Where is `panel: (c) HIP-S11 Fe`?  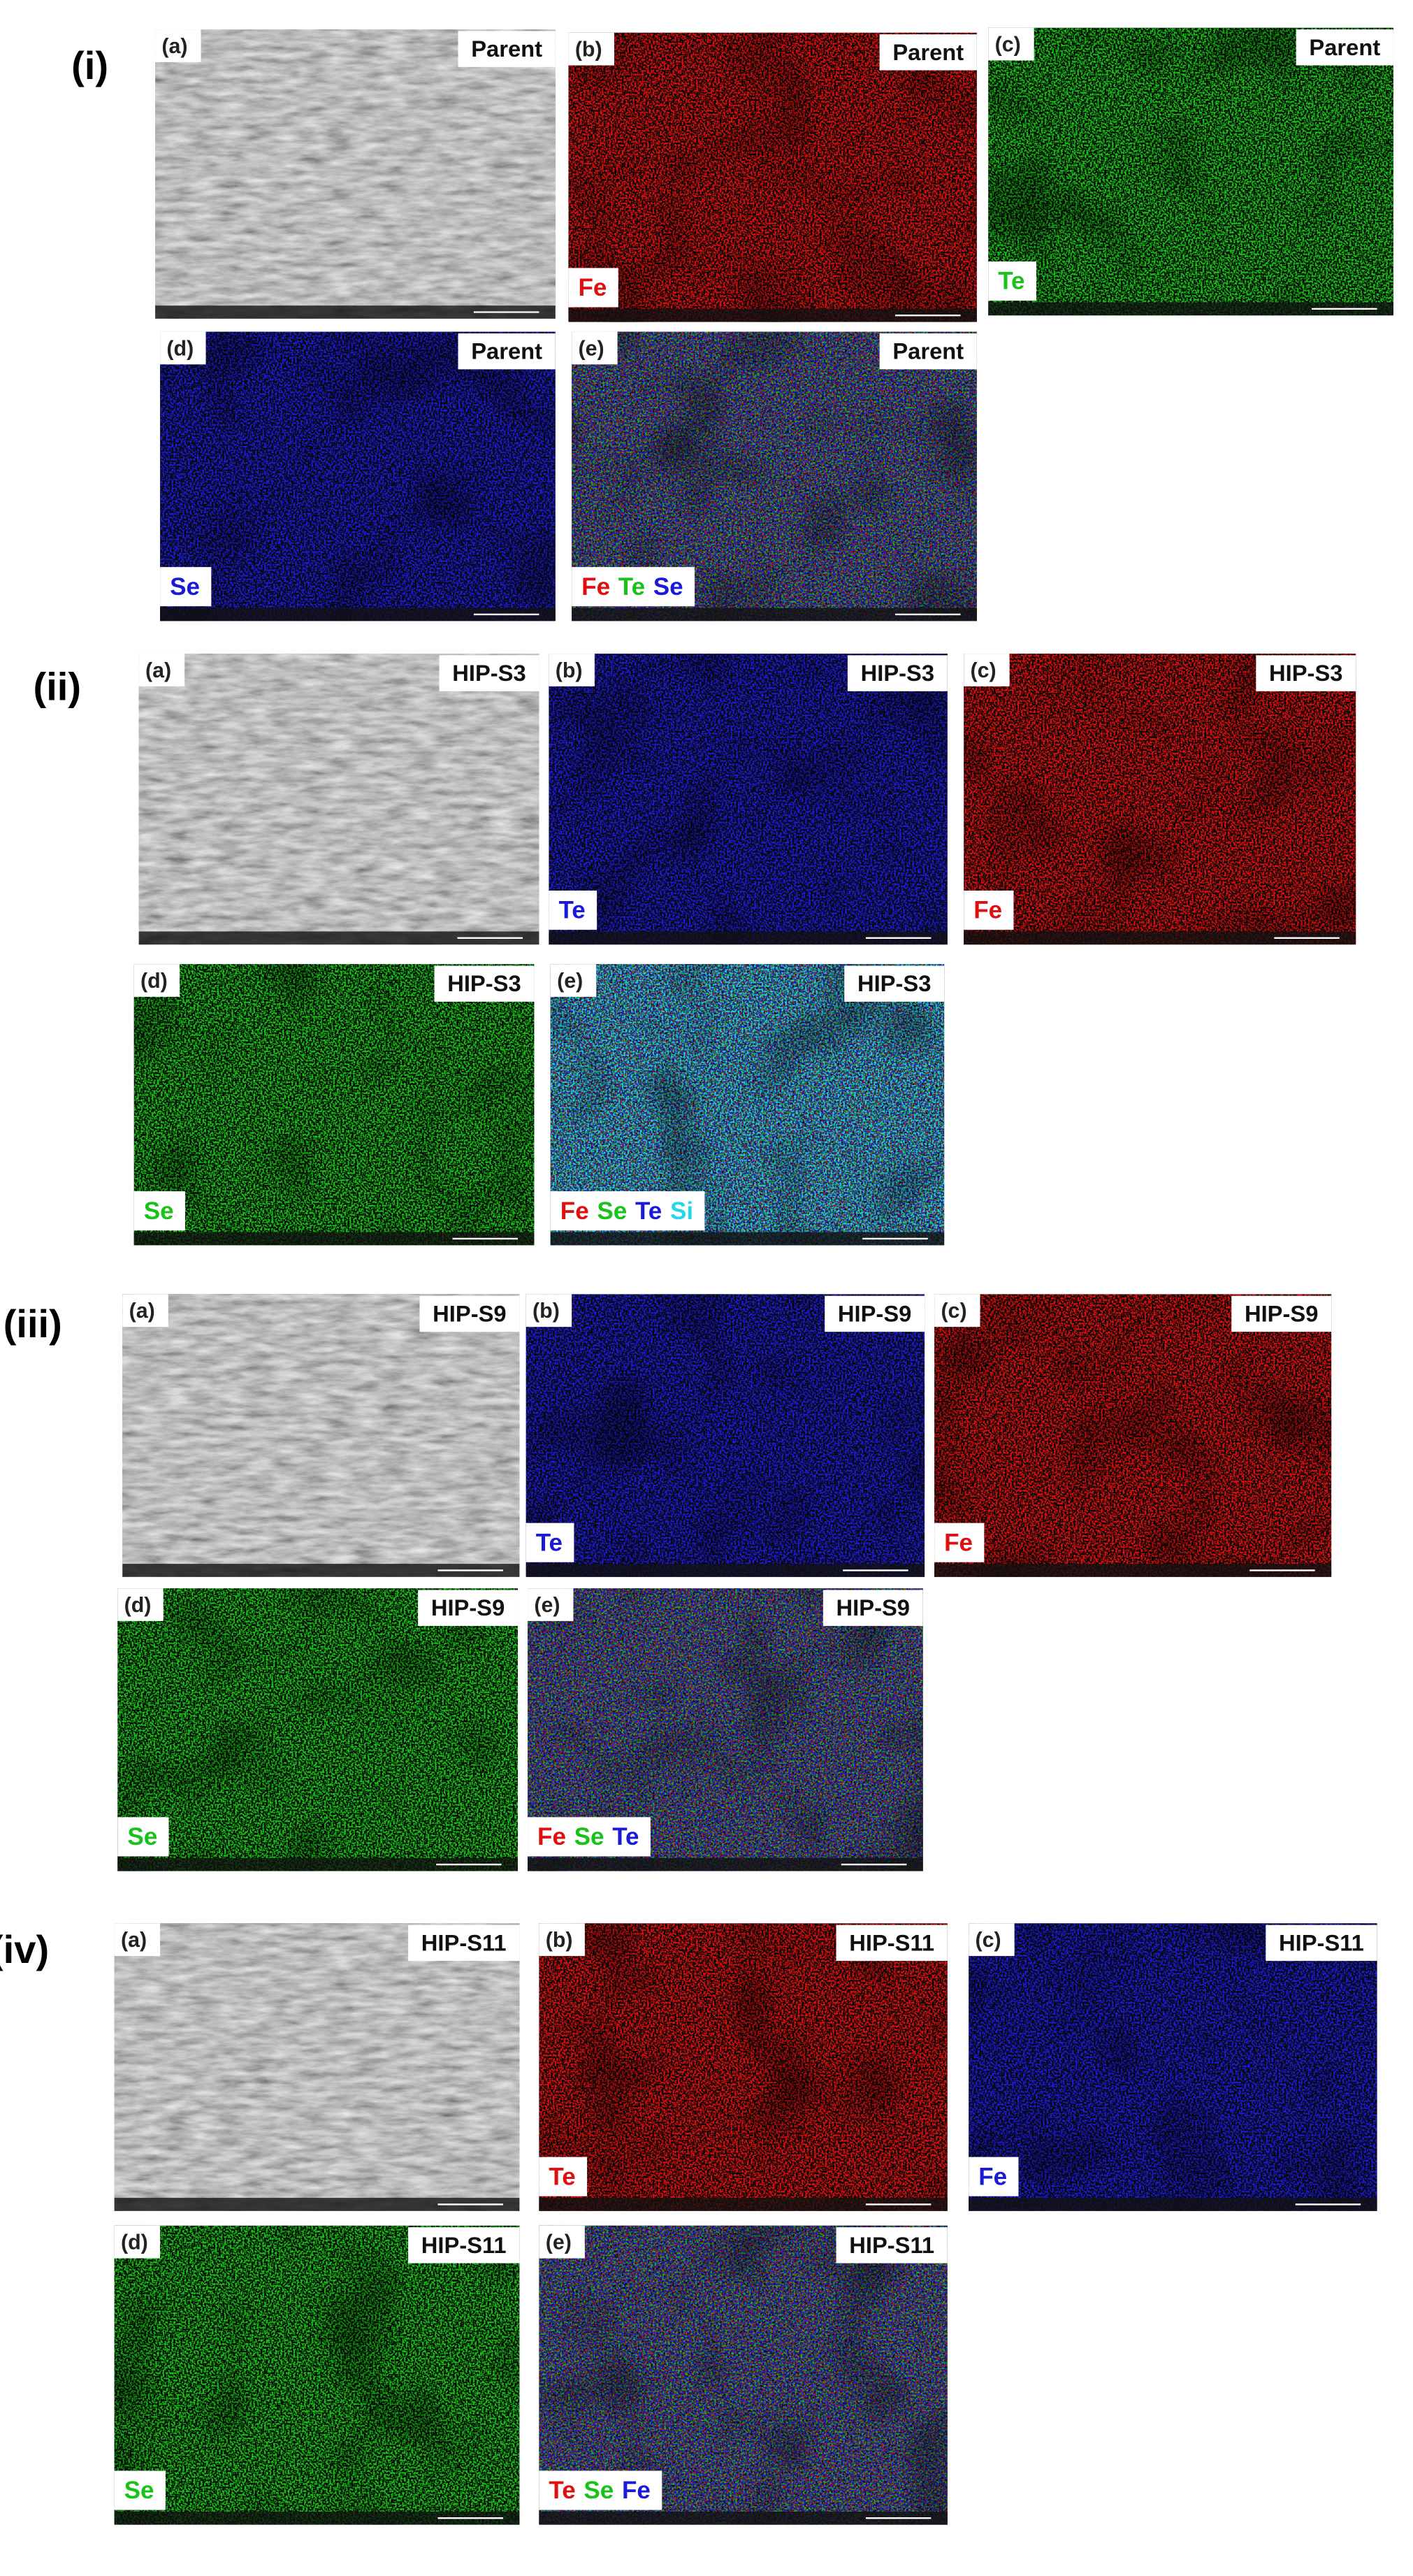 panel: (c) HIP-S11 Fe is located at coordinates (1173, 2067).